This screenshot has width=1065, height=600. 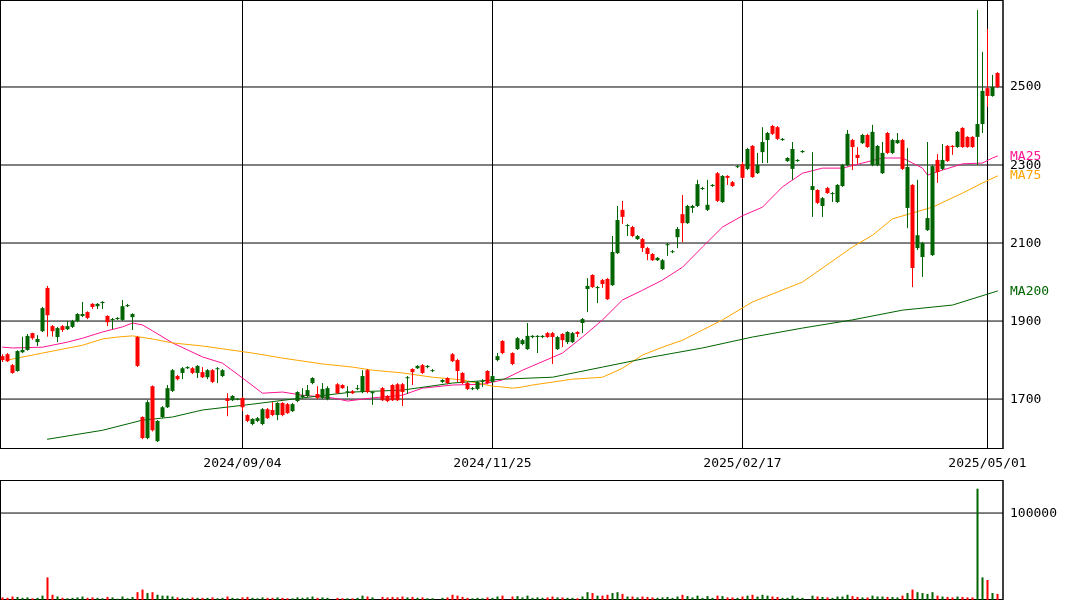 I want to click on x-tick-label: 2025/05/01, so click(x=987, y=462).